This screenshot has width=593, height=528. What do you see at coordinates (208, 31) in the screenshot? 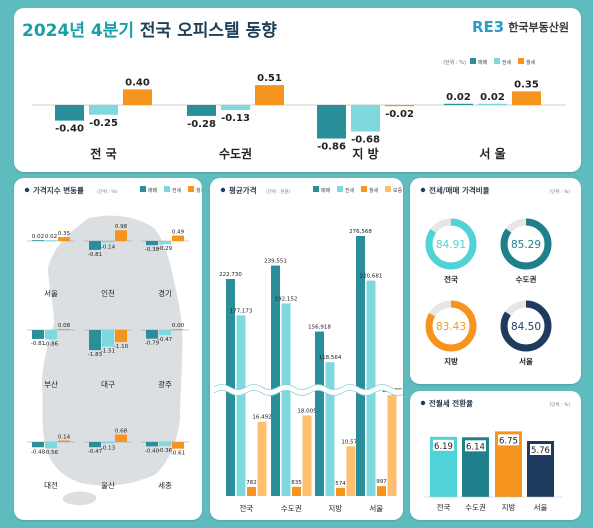
I see `page-title-rest: 전국 오피스텔 동향` at bounding box center [208, 31].